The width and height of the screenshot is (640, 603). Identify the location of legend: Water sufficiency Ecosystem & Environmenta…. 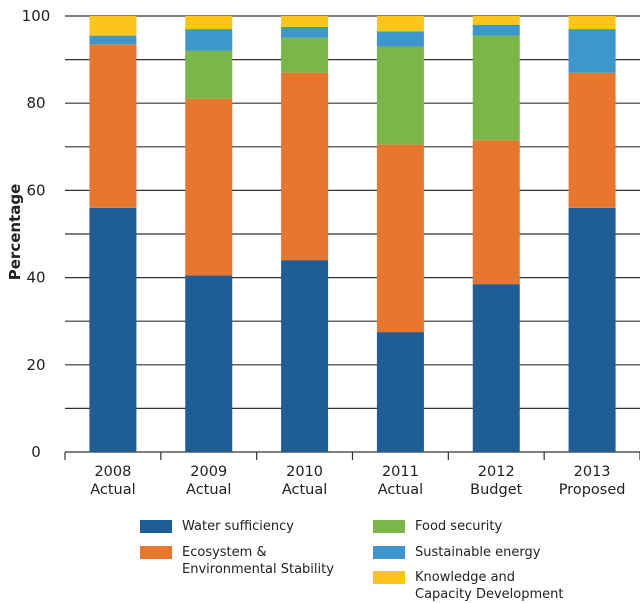
(375, 560).